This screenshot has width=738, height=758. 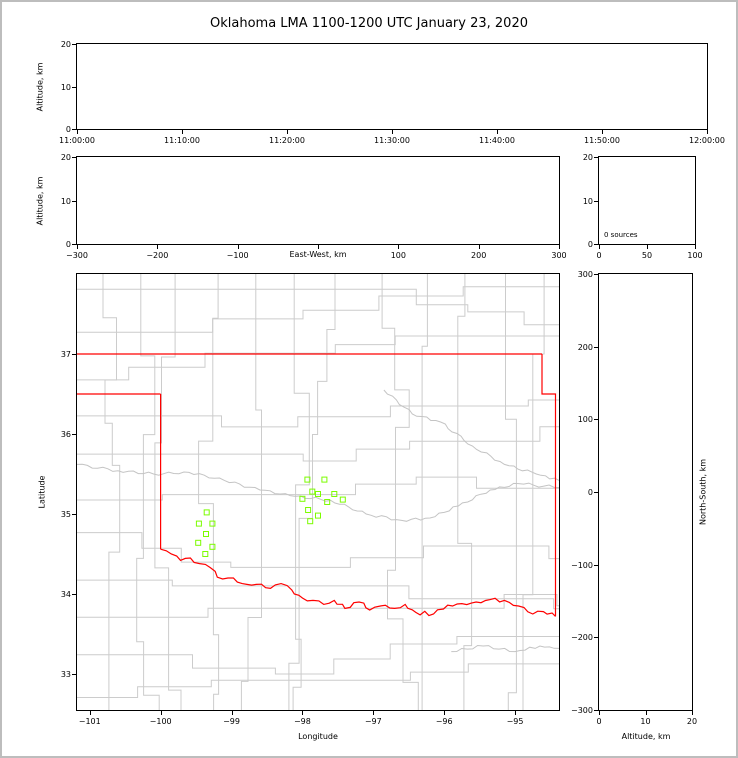 What do you see at coordinates (602, 140) in the screenshot?
I see `tick-label: 11:50:00` at bounding box center [602, 140].